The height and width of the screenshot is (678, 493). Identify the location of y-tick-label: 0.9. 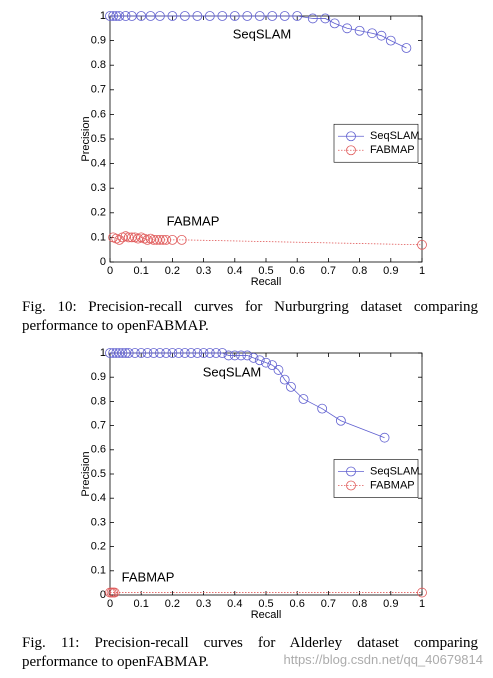
(98, 41).